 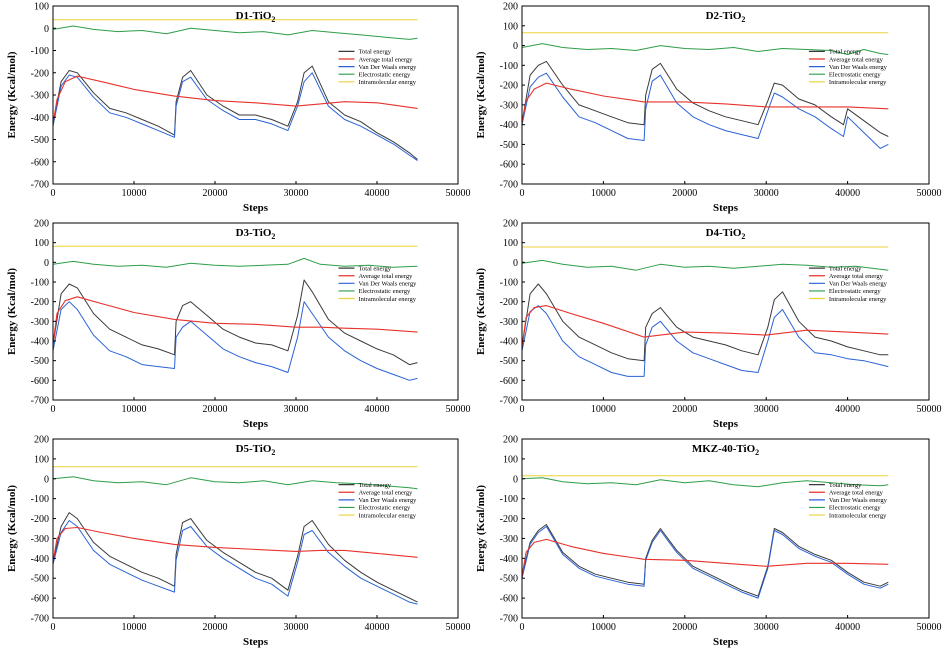 What do you see at coordinates (256, 17) in the screenshot?
I see `panel-title: D1-TiO2` at bounding box center [256, 17].